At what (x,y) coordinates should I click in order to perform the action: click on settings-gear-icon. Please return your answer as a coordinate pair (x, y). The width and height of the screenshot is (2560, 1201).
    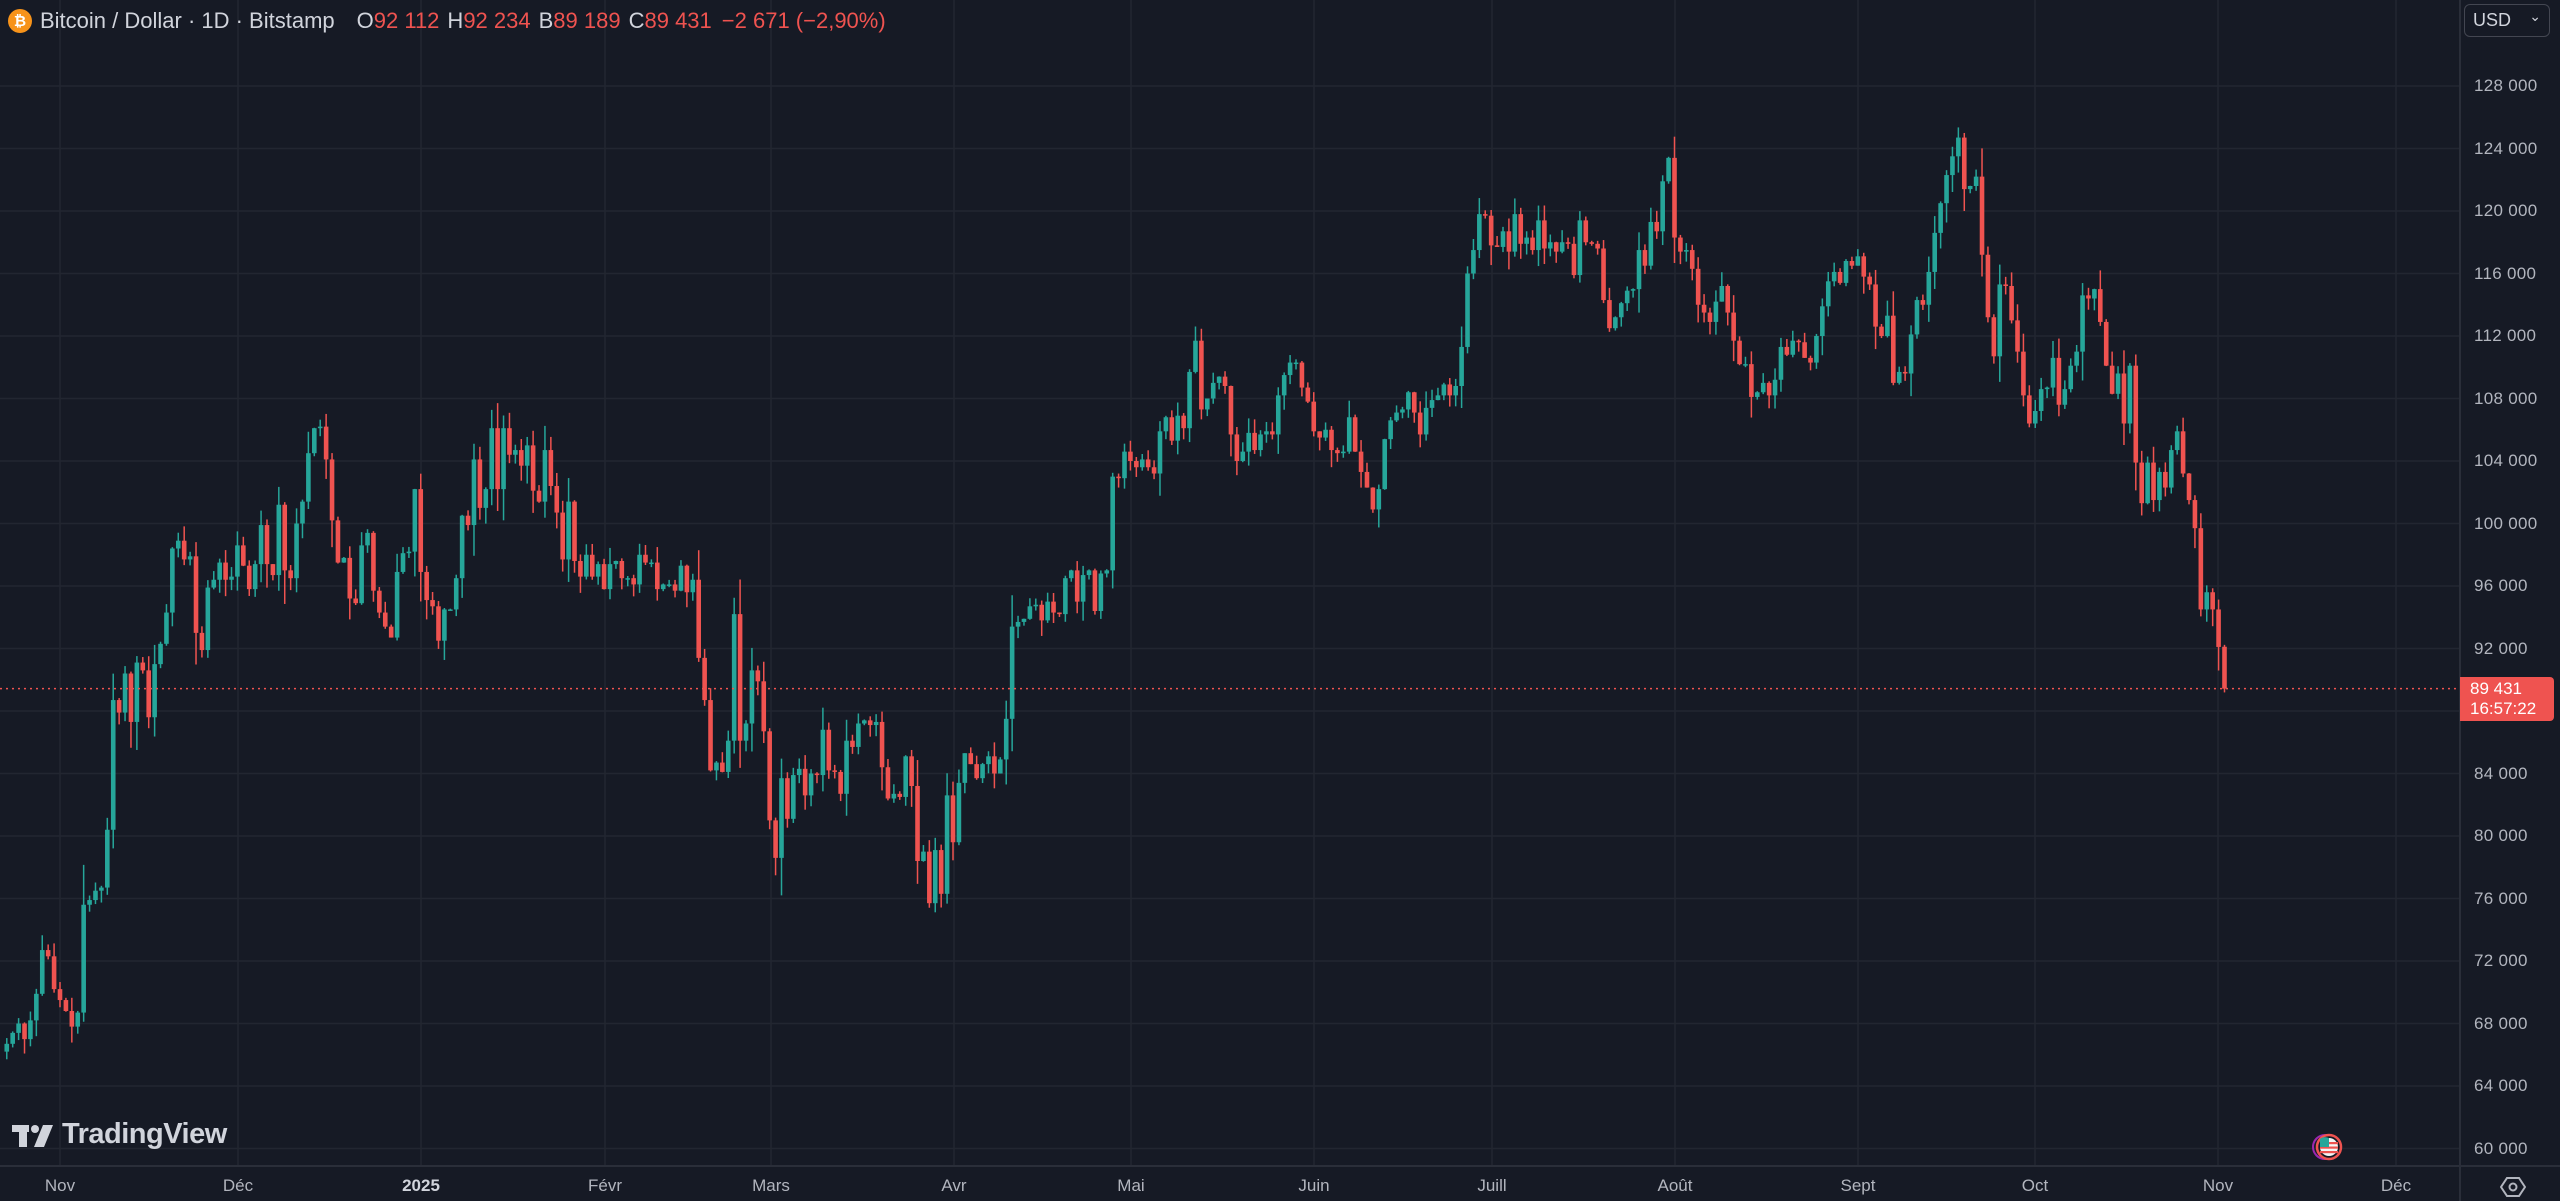
    Looking at the image, I should click on (2513, 1187).